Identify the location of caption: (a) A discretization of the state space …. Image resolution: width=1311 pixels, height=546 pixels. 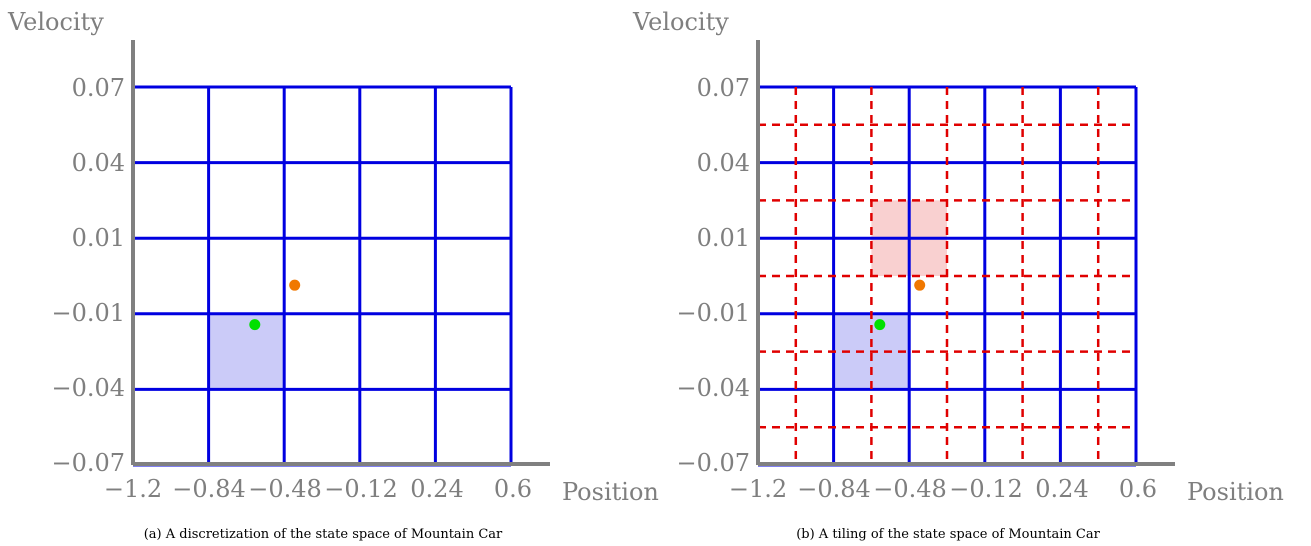
(323, 534).